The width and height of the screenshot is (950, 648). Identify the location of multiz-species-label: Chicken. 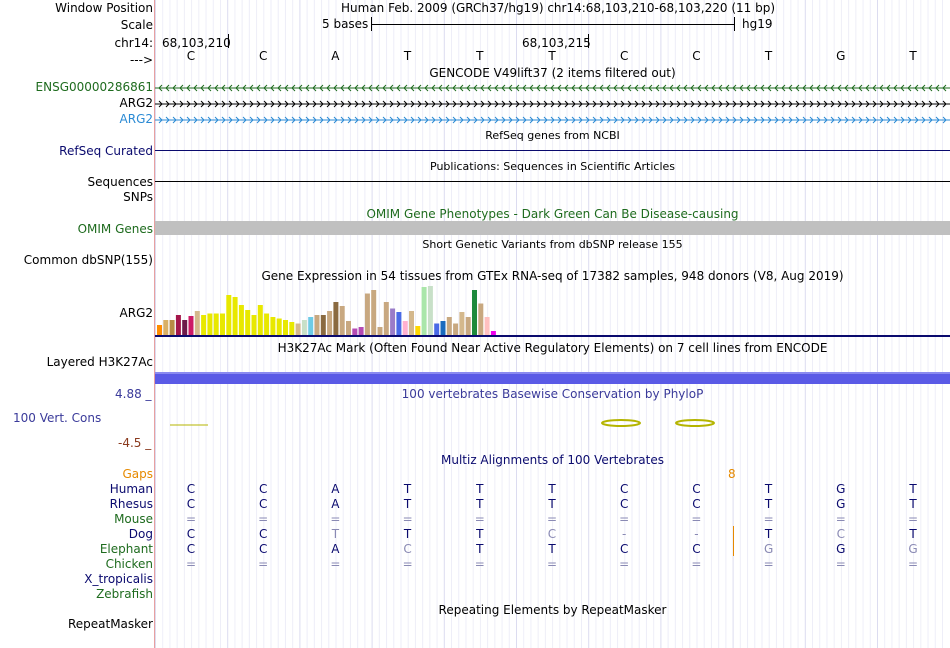
(129, 564).